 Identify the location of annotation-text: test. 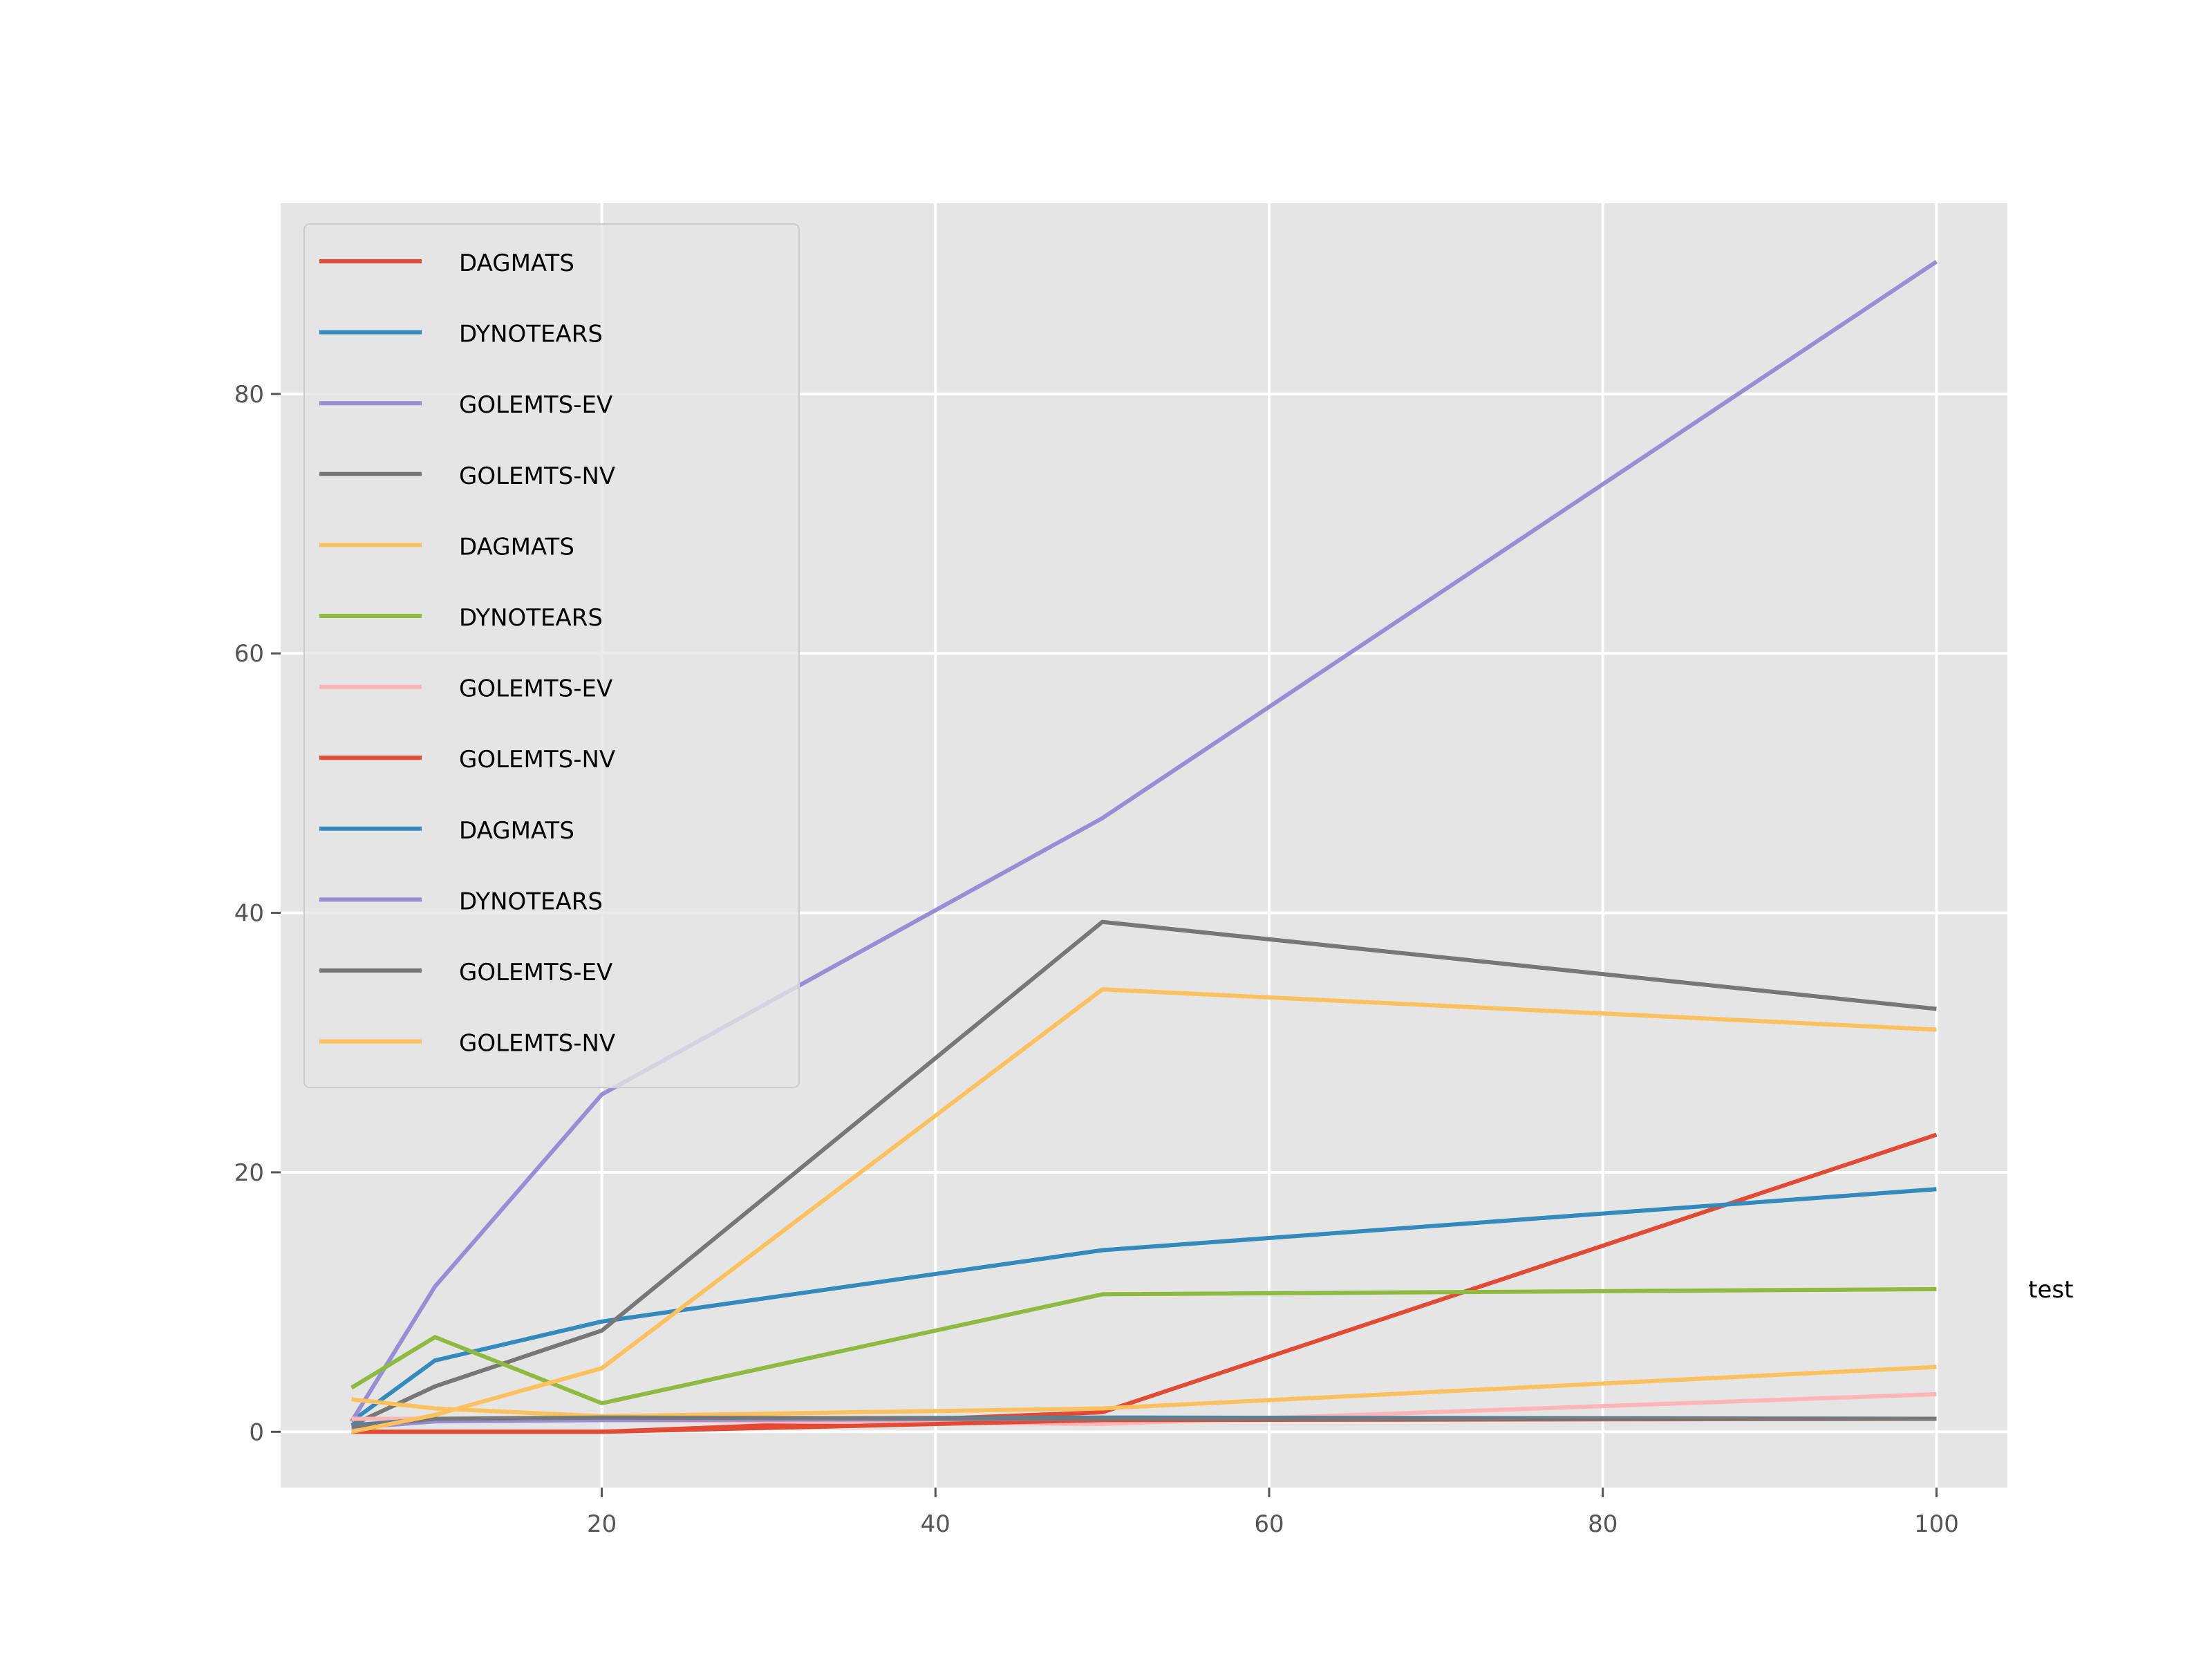
(2050, 1290).